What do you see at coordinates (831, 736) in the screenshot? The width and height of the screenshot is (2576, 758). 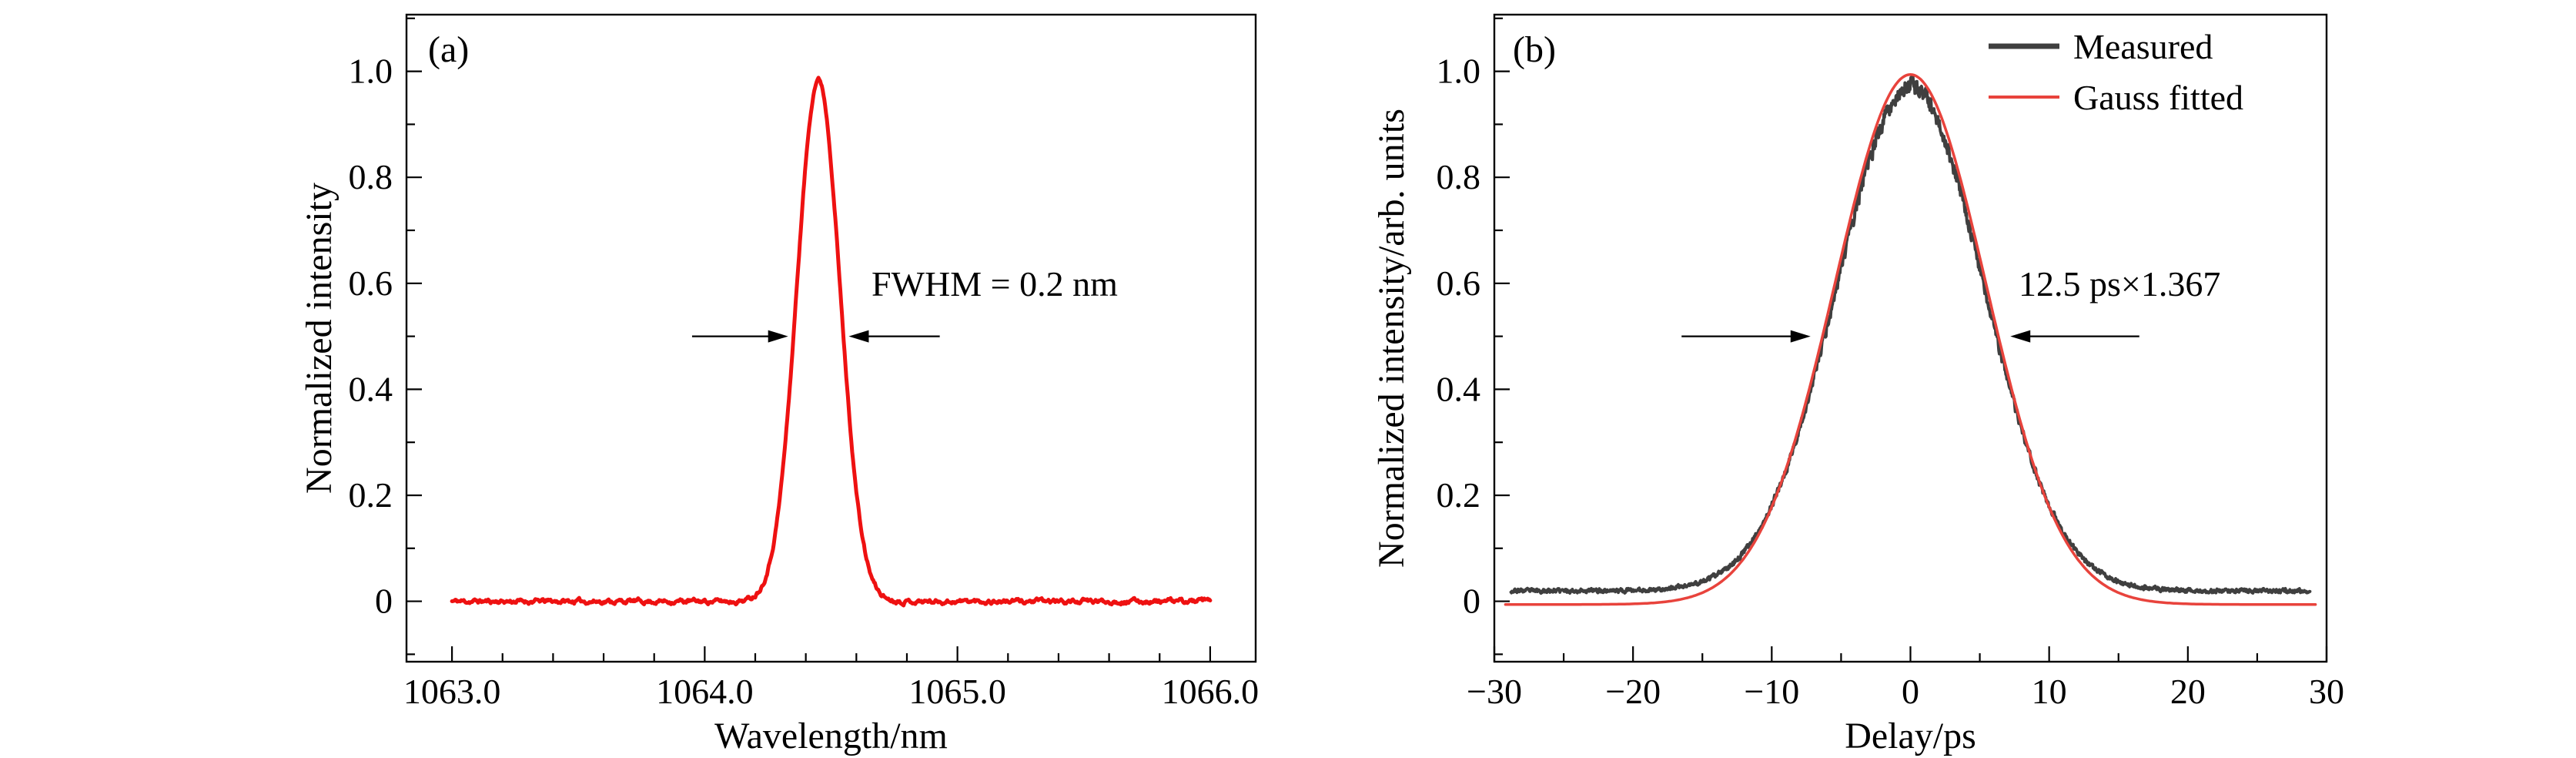 I see `x-axis-title: Wavelength/nm` at bounding box center [831, 736].